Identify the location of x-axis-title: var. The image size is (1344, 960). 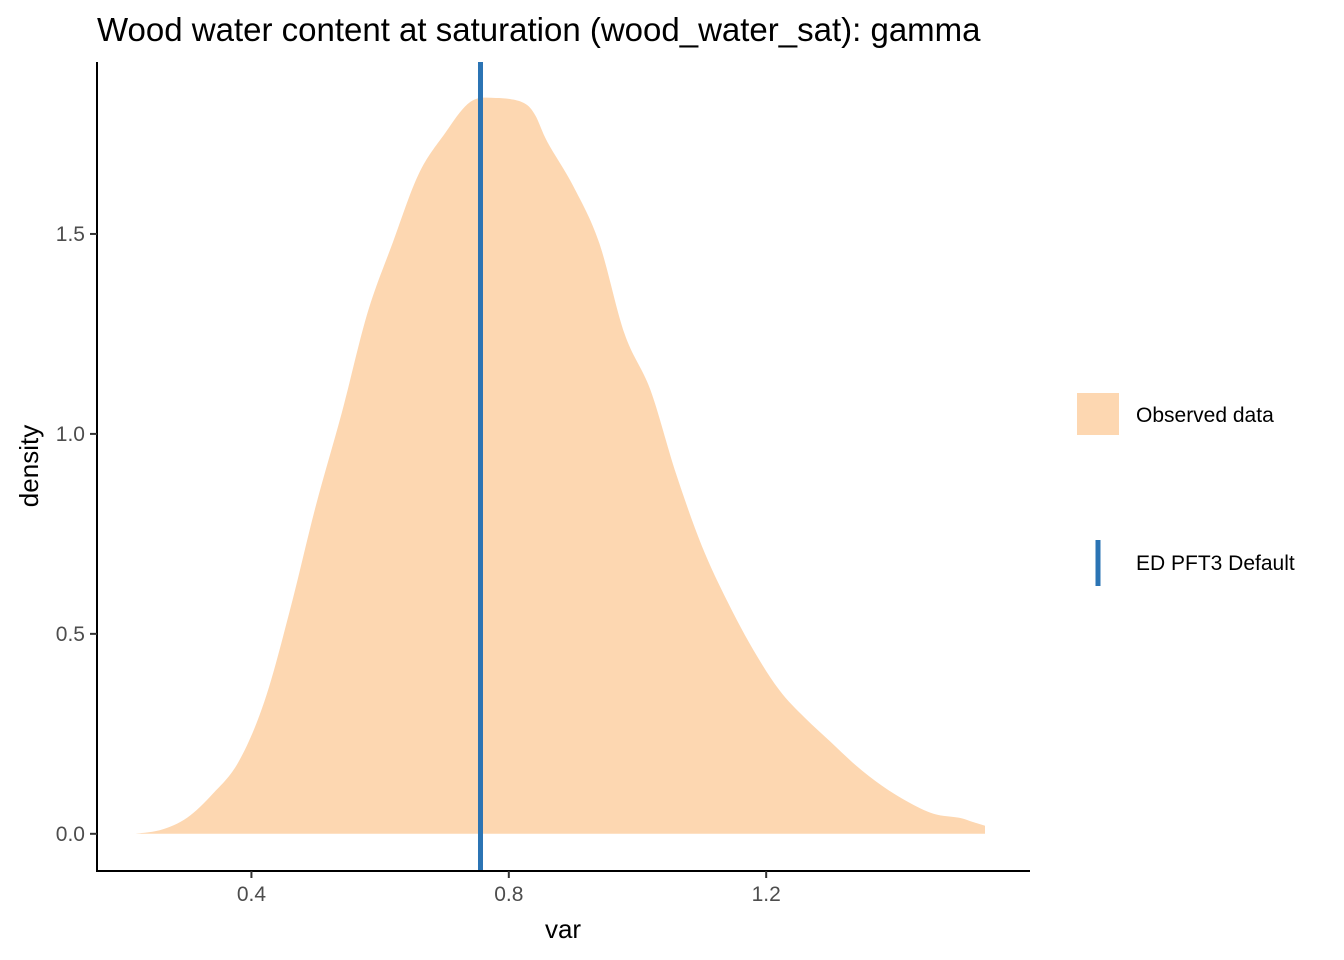
(563, 929).